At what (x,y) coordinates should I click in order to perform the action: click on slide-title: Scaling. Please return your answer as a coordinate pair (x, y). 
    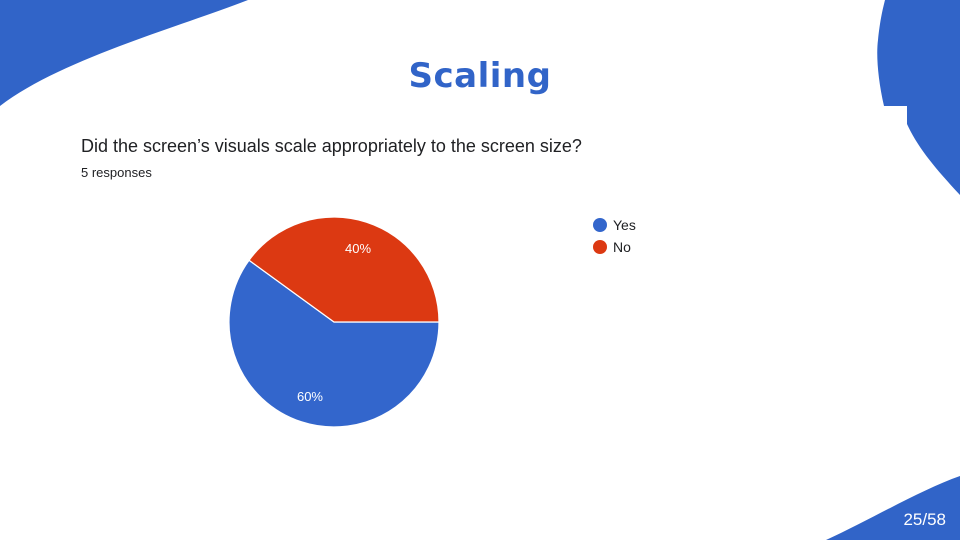
    Looking at the image, I should click on (480, 76).